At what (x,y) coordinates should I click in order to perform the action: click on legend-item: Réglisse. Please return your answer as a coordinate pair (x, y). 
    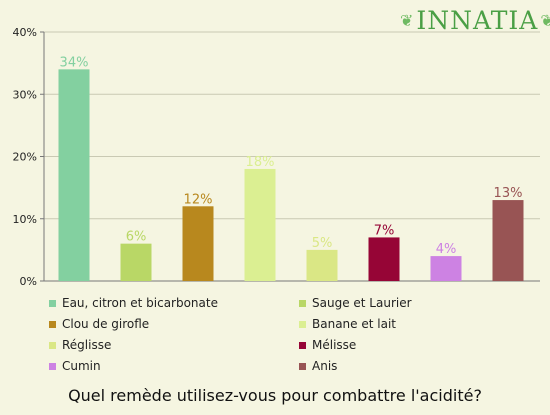
    Looking at the image, I should click on (169, 345).